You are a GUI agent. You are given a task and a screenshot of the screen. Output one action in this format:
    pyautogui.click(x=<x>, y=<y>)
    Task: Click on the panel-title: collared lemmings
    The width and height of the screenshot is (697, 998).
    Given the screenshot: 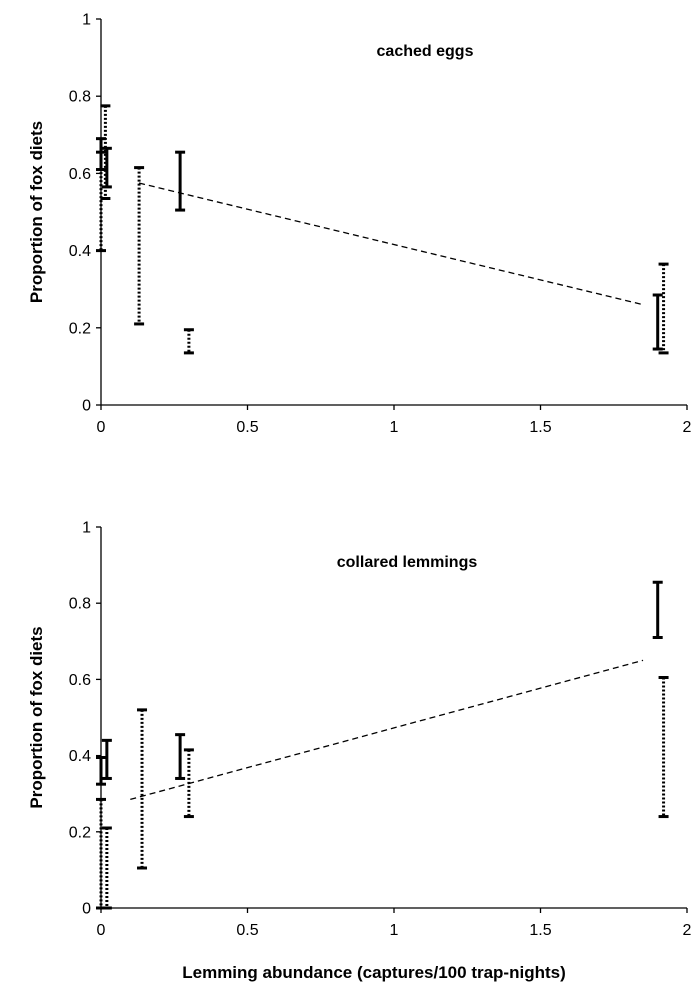 What is the action you would take?
    pyautogui.click(x=407, y=562)
    